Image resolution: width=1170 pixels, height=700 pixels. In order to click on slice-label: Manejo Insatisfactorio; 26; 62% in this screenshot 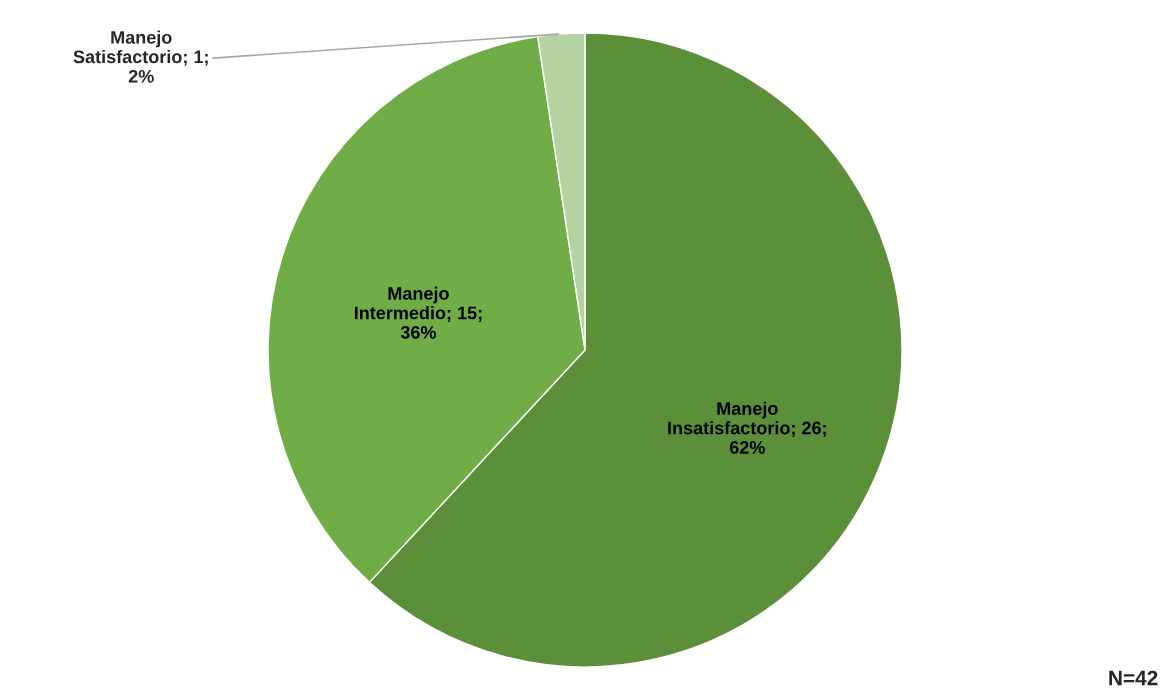, I will do `click(747, 427)`.